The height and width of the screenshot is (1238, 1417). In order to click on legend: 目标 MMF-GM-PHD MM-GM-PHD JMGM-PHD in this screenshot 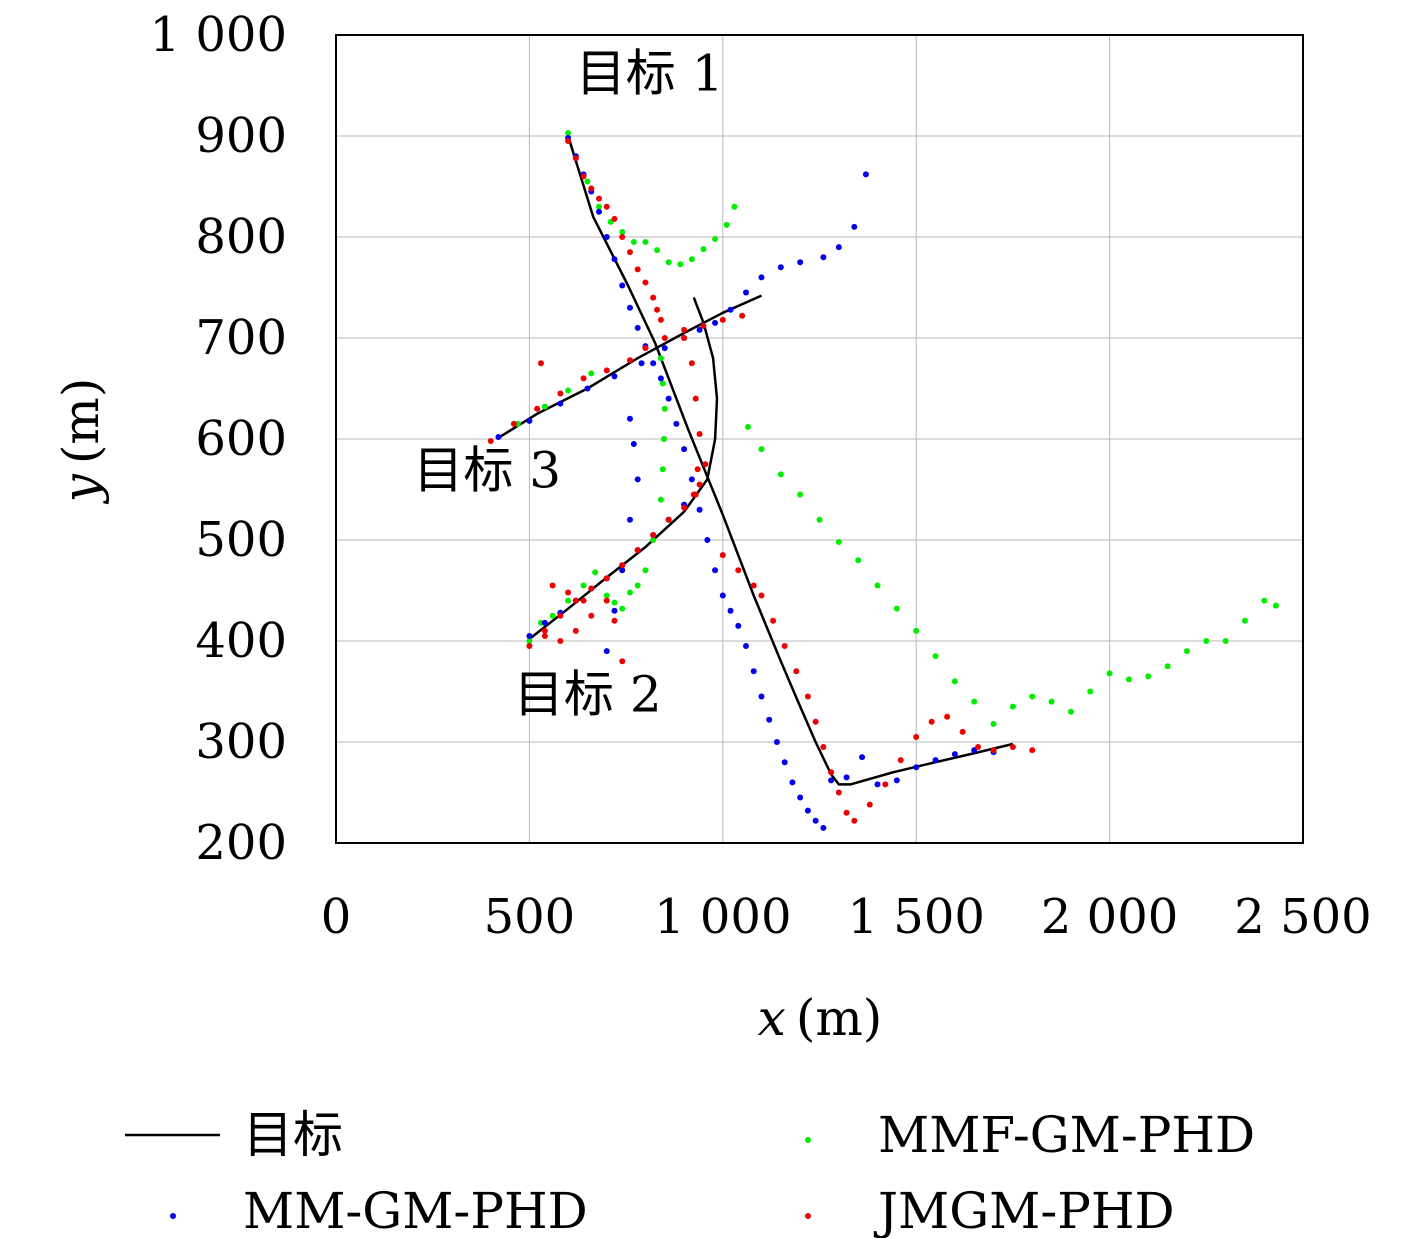, I will do `click(690, 1172)`.